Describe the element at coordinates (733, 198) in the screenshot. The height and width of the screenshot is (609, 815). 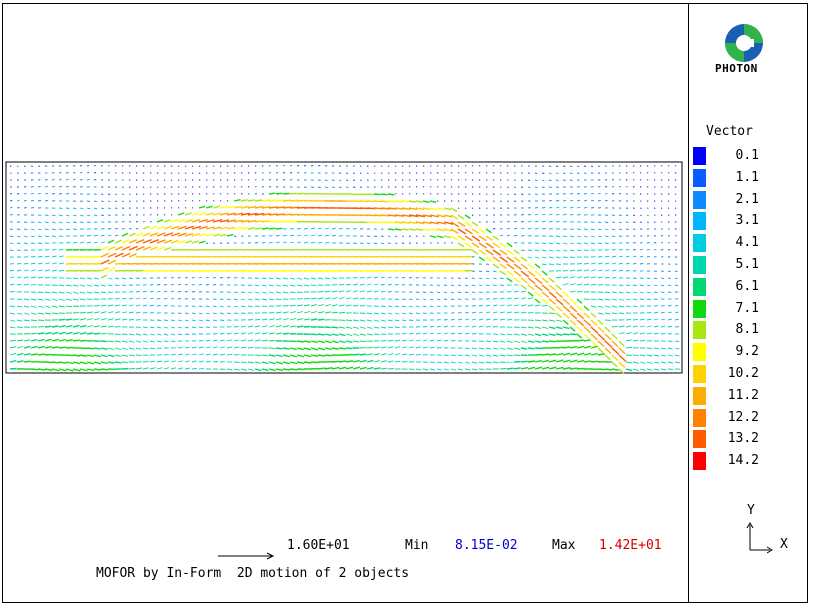
I see `legend-item: 2.1` at that location.